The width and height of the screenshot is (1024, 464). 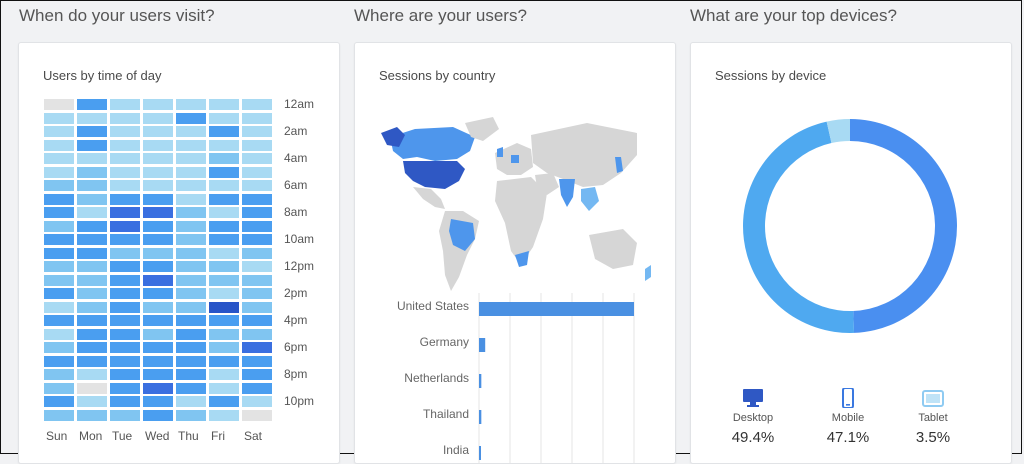 What do you see at coordinates (753, 417) in the screenshot?
I see `legend-desktop: Desktop 49.4%` at bounding box center [753, 417].